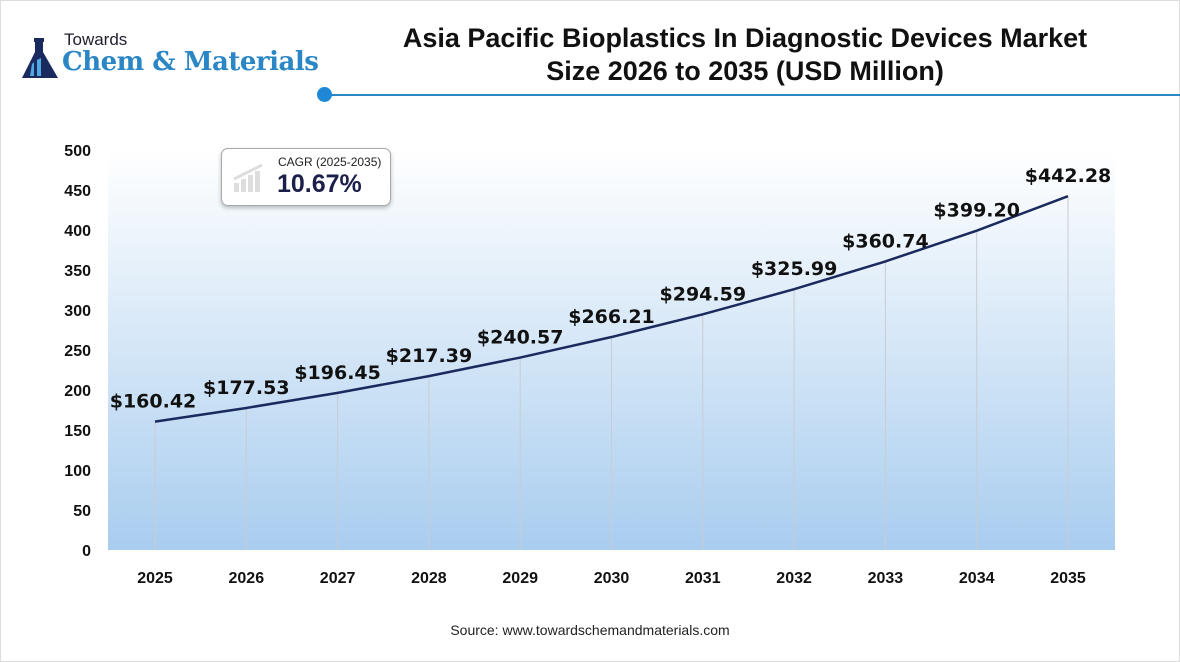  What do you see at coordinates (745, 71) in the screenshot?
I see `title-line-2: Size 2026 to 2035 (USD Million)` at bounding box center [745, 71].